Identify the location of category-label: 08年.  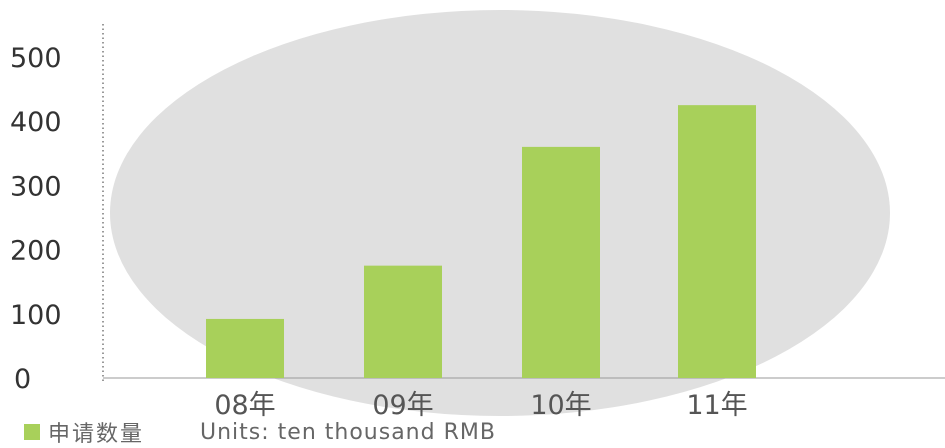
(244, 405).